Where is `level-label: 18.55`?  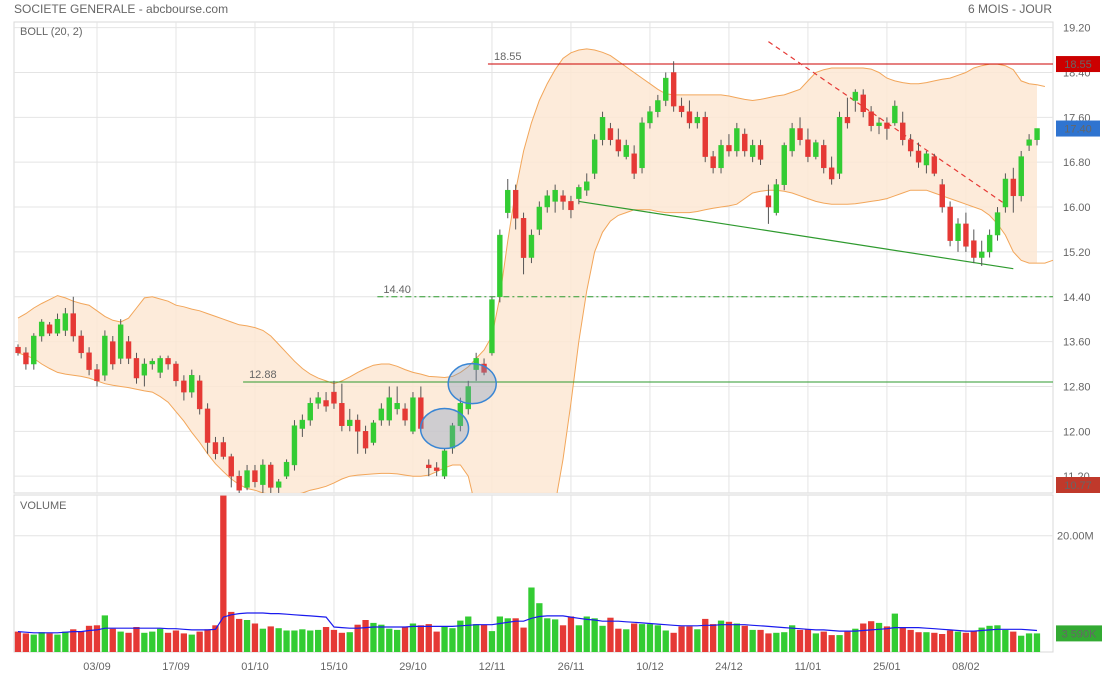 level-label: 18.55 is located at coordinates (508, 57).